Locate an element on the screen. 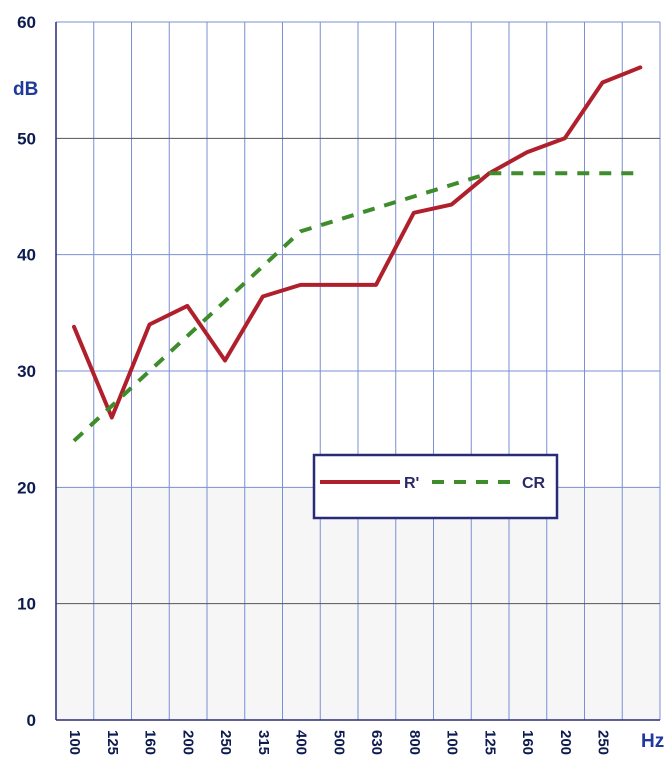  legend-box is located at coordinates (435, 486).